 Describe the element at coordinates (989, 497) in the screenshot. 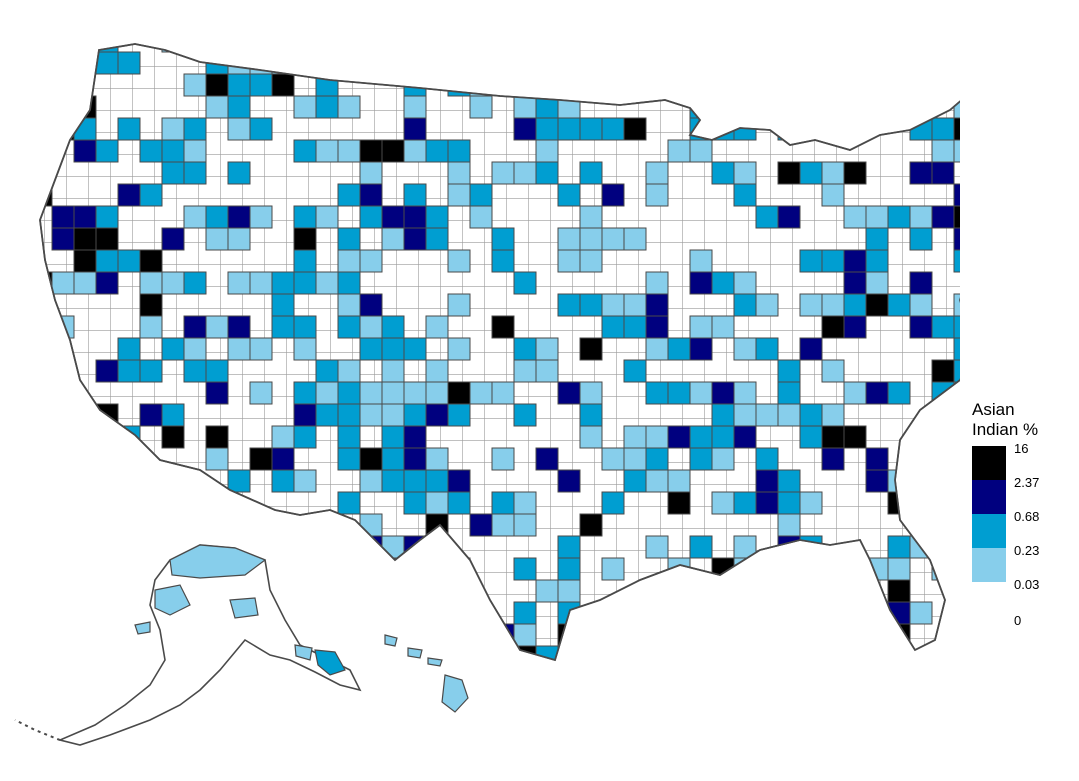

I see `legend-swatch-dark-blue` at that location.